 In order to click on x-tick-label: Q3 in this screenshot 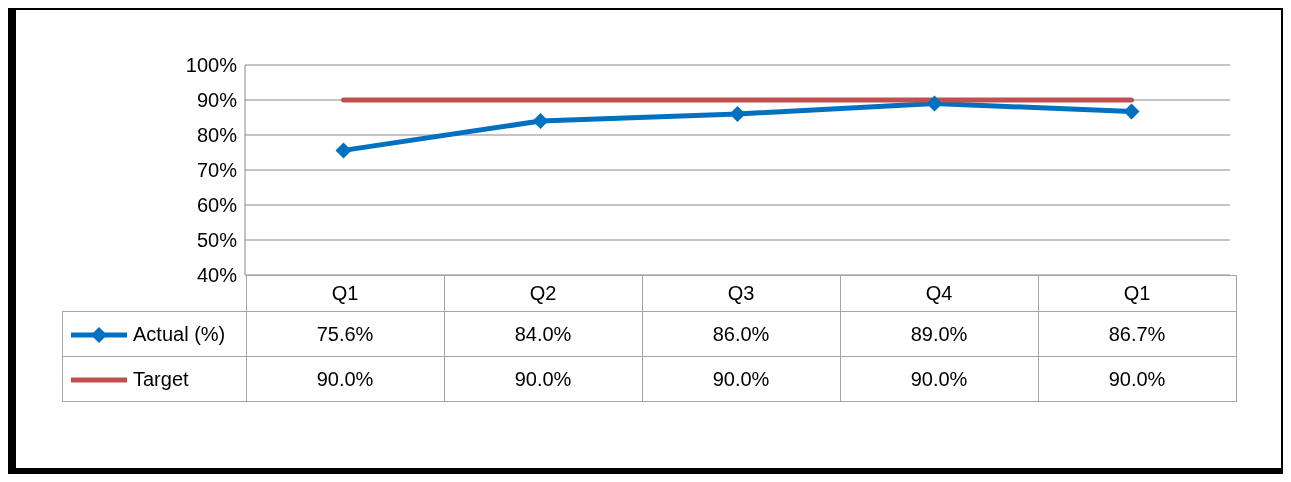, I will do `click(741, 293)`.